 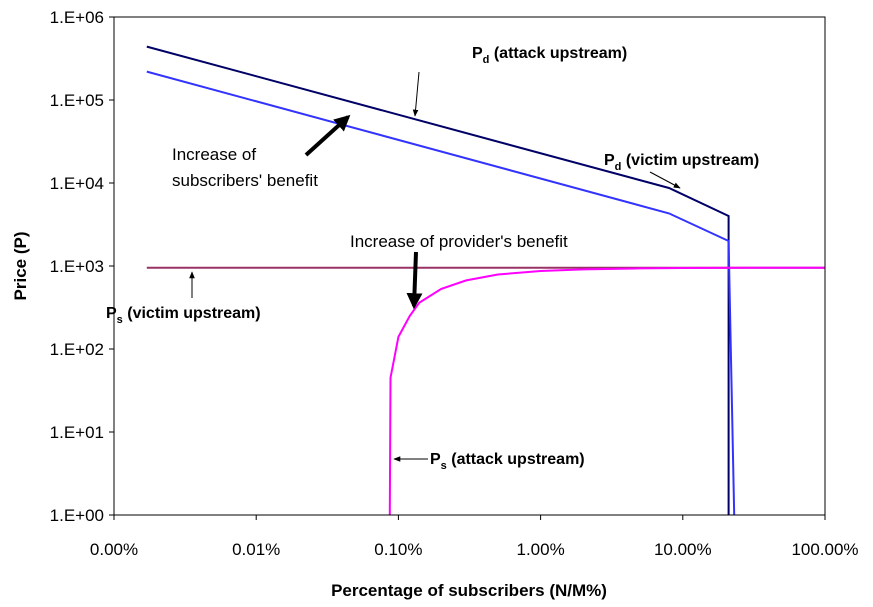 What do you see at coordinates (824, 549) in the screenshot?
I see `x-tick-label: 100.00%` at bounding box center [824, 549].